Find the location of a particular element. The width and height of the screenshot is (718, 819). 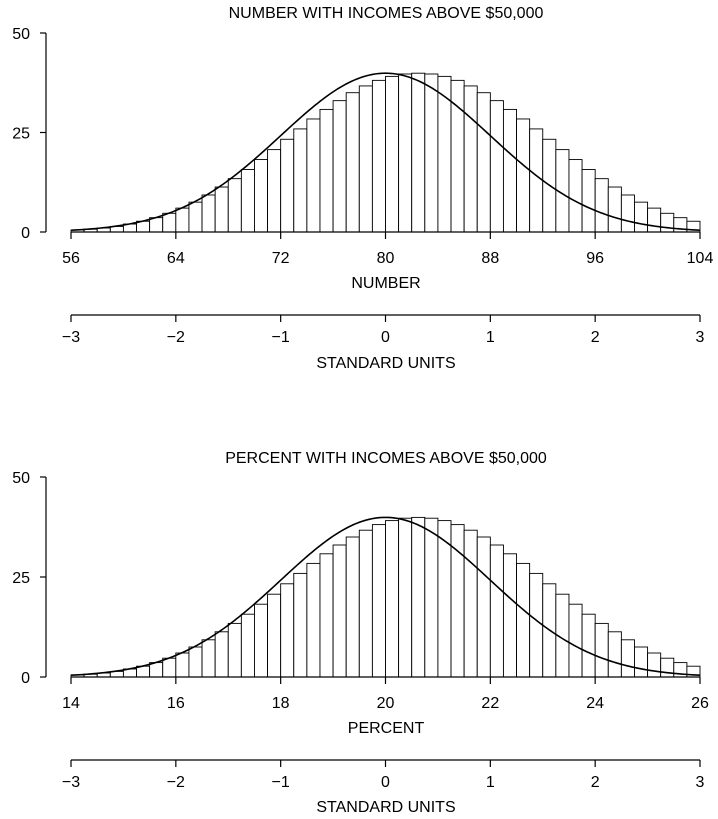

x-axis-label: NUMBER is located at coordinates (385, 283).